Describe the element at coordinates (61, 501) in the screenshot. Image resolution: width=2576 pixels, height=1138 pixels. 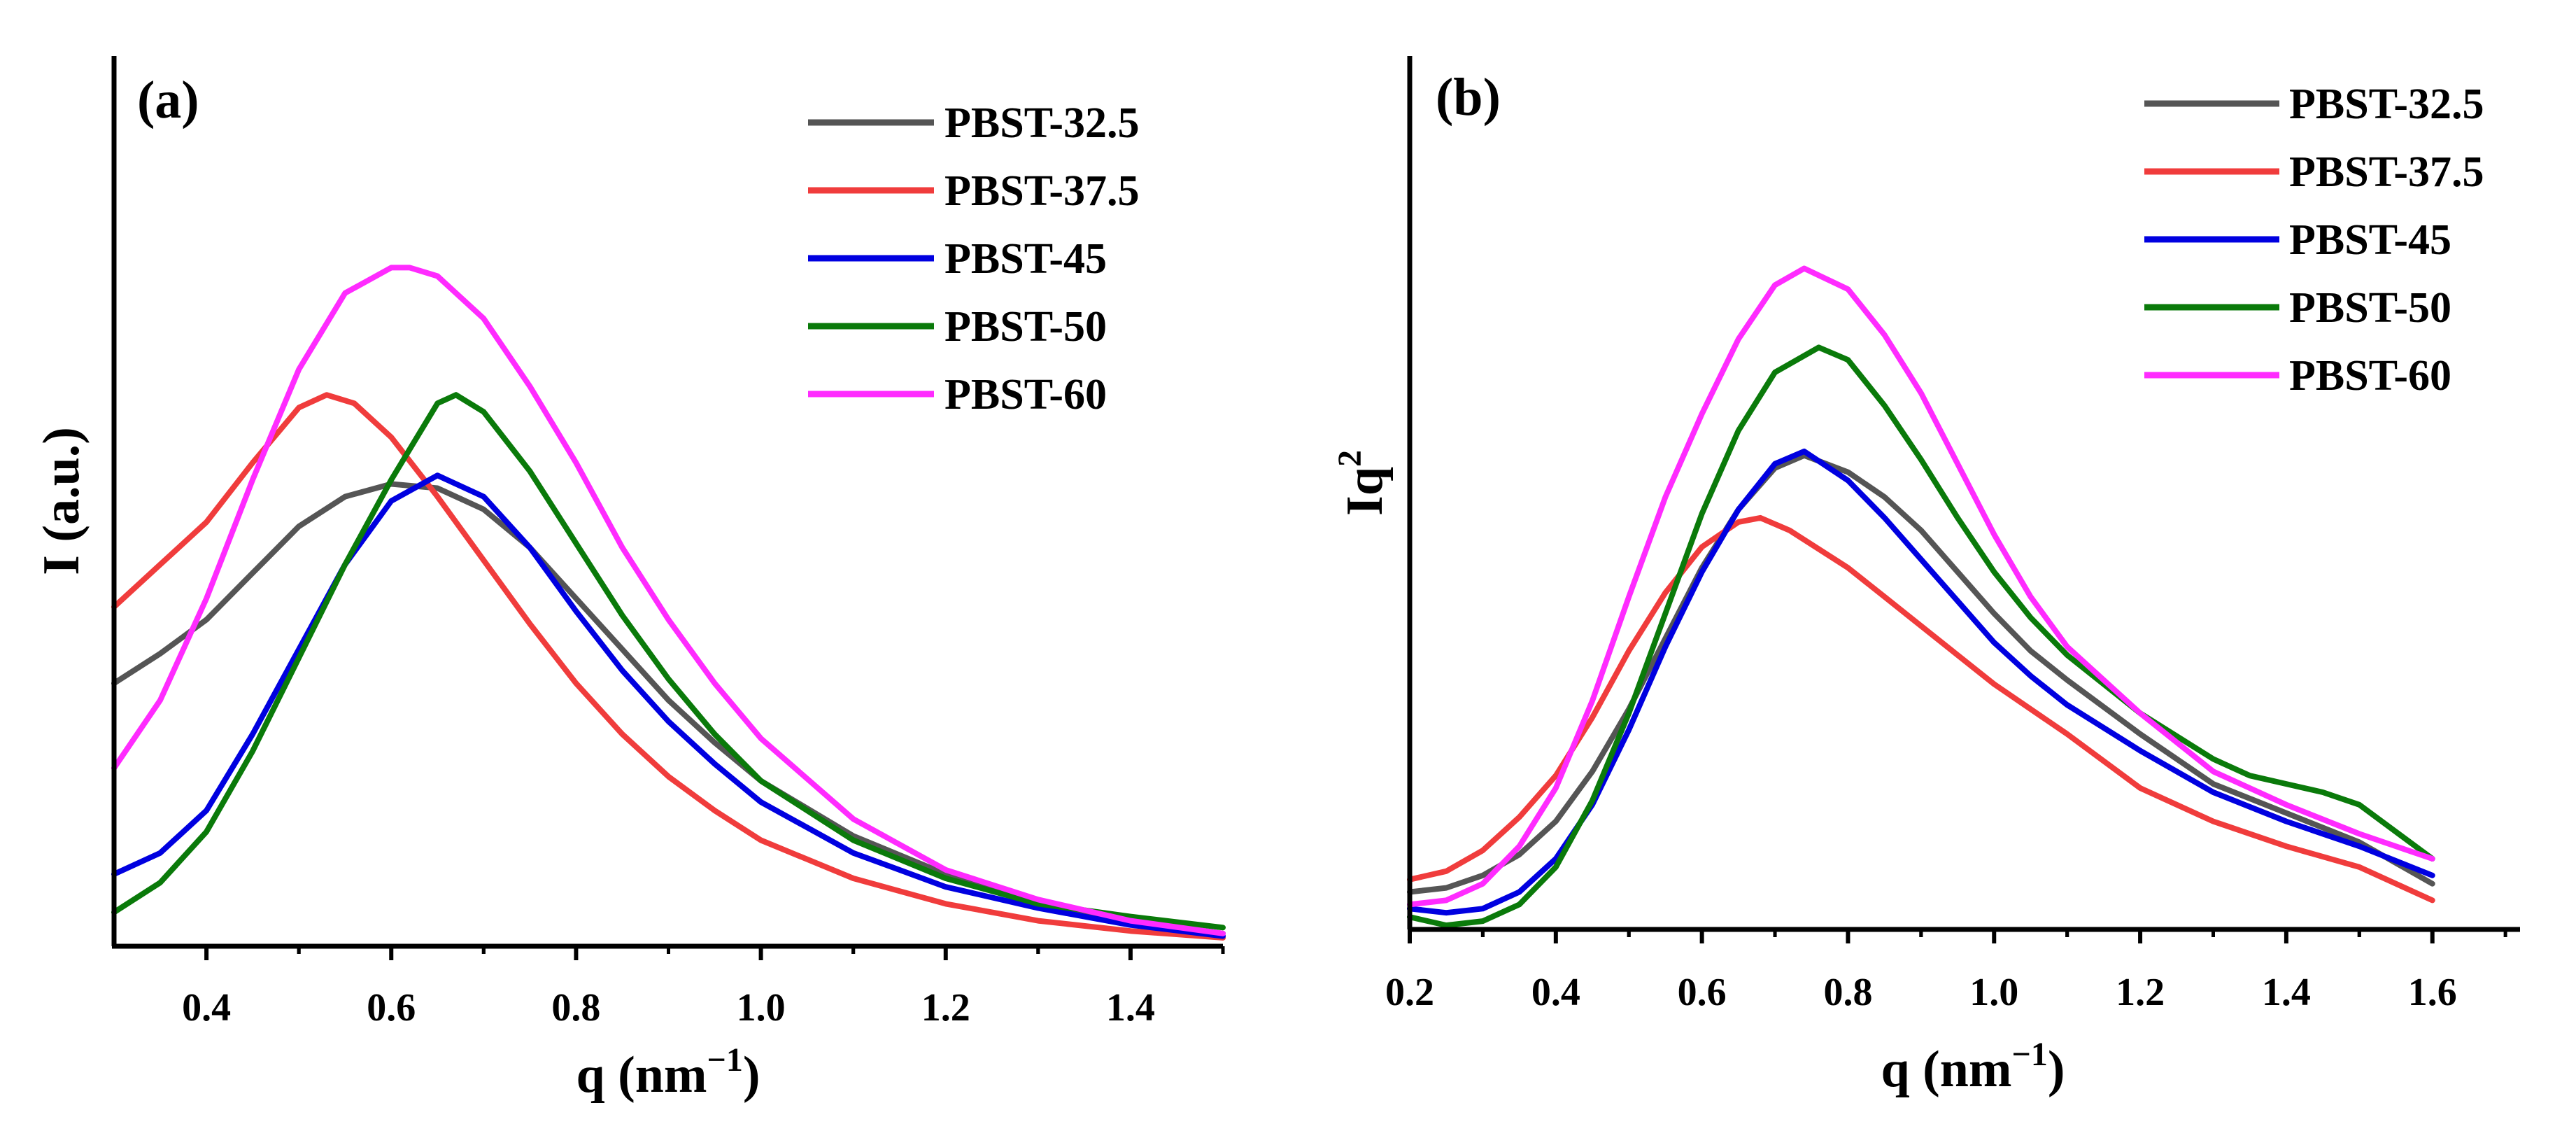
I see `y-axis-title: I (a.u.)` at that location.